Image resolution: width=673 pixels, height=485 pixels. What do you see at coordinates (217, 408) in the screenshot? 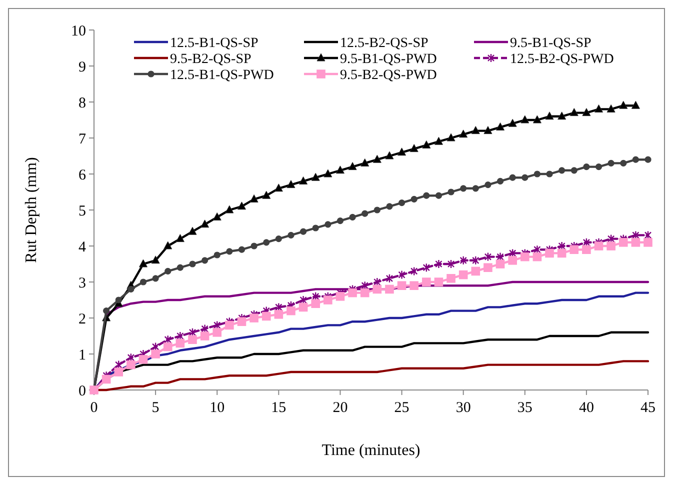
I see `x-tick-label: 10` at bounding box center [217, 408].